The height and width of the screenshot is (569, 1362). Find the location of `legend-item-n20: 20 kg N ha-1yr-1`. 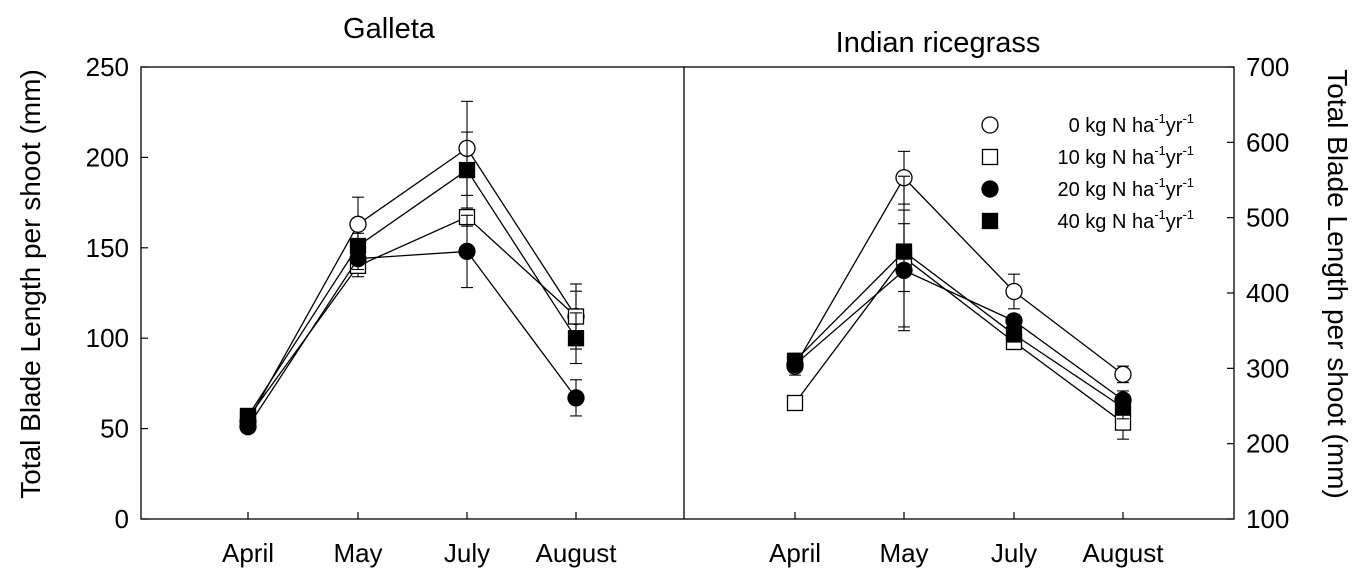

legend-item-n20: 20 kg N ha-1yr-1 is located at coordinates (1088, 188).